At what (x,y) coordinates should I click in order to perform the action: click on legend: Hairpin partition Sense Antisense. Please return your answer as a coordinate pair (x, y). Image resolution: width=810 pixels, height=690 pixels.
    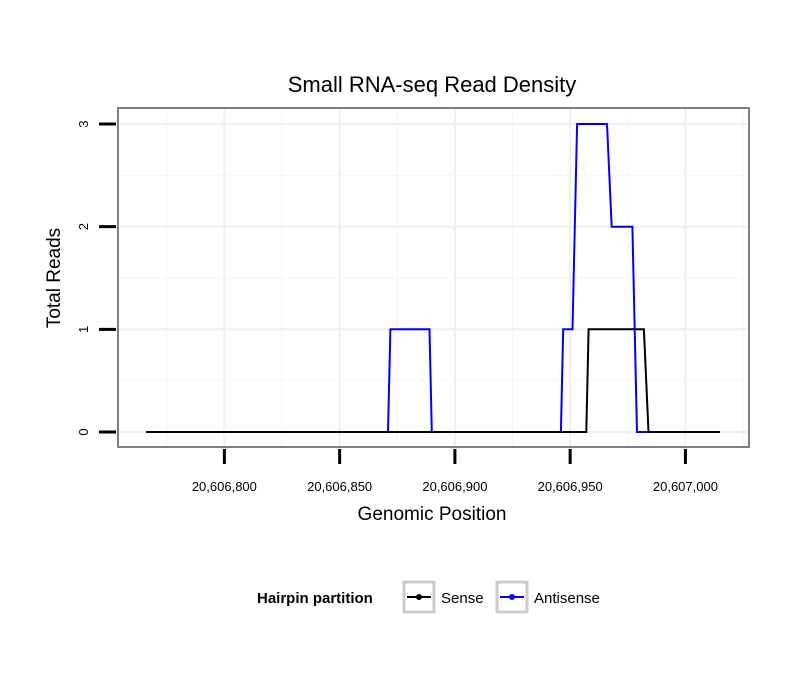
    Looking at the image, I should click on (428, 597).